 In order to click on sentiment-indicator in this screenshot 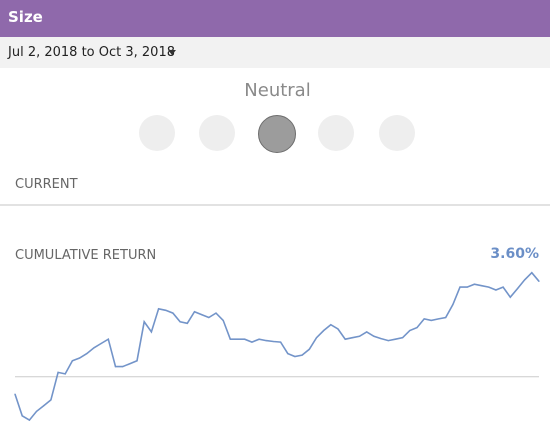, I will do `click(275, 134)`.